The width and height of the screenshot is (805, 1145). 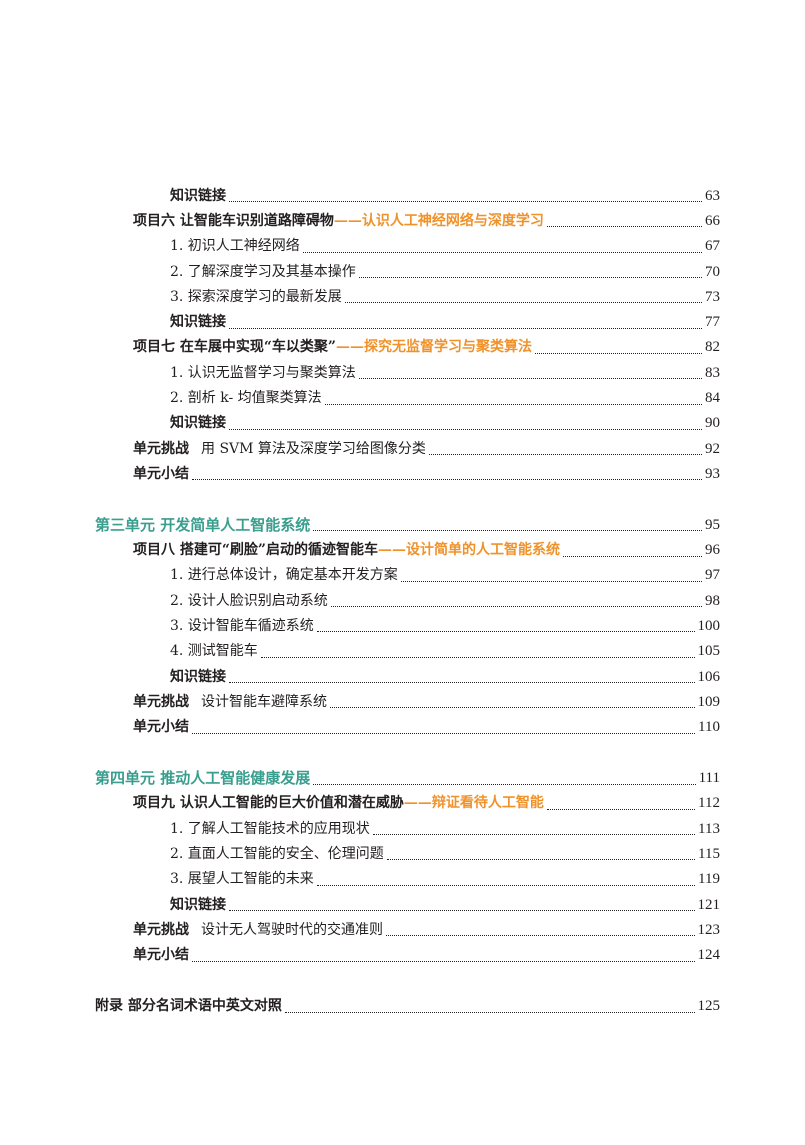 I want to click on toc-page-number: 109, so click(x=709, y=701).